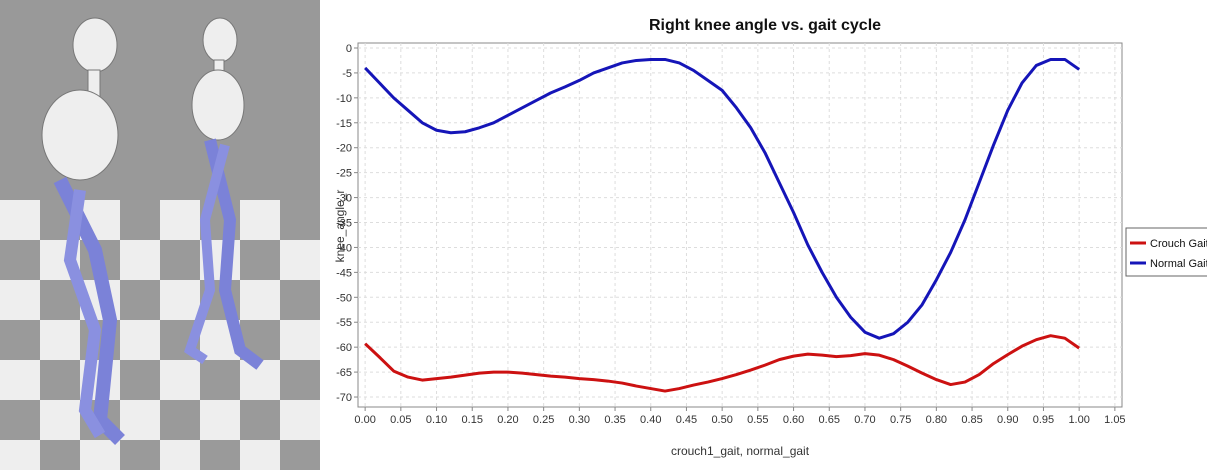 Image resolution: width=1207 pixels, height=470 pixels. I want to click on x-tick-label: 0.85, so click(971, 420).